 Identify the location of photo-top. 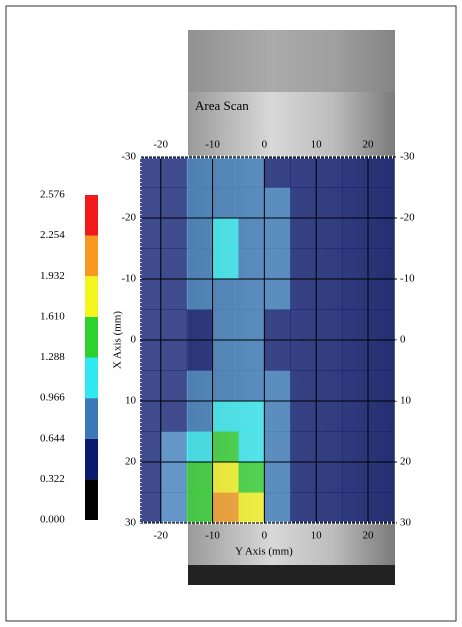
(291, 61).